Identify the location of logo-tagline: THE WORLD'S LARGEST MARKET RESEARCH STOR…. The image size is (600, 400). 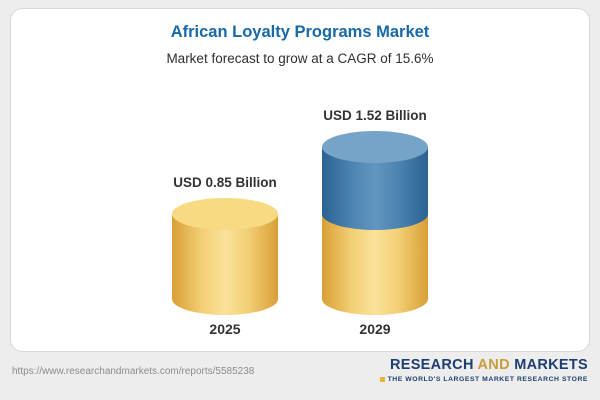
(483, 379).